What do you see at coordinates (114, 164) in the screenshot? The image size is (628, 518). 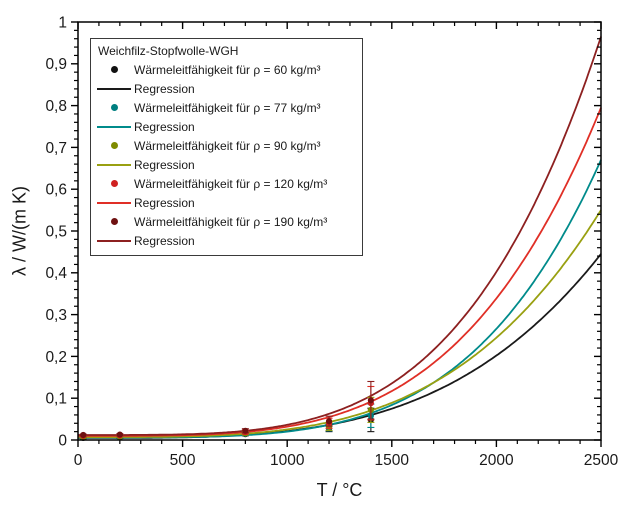 I see `legend-line-rho-90-icon` at bounding box center [114, 164].